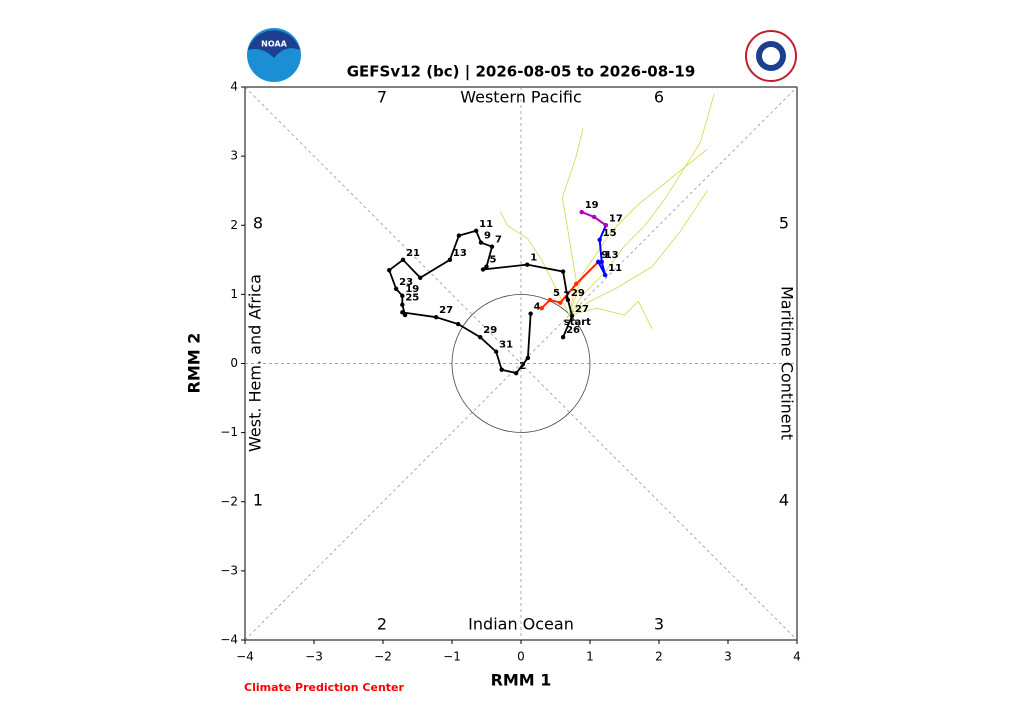  Describe the element at coordinates (521, 657) in the screenshot. I see `x-tick-label: 0` at that location.